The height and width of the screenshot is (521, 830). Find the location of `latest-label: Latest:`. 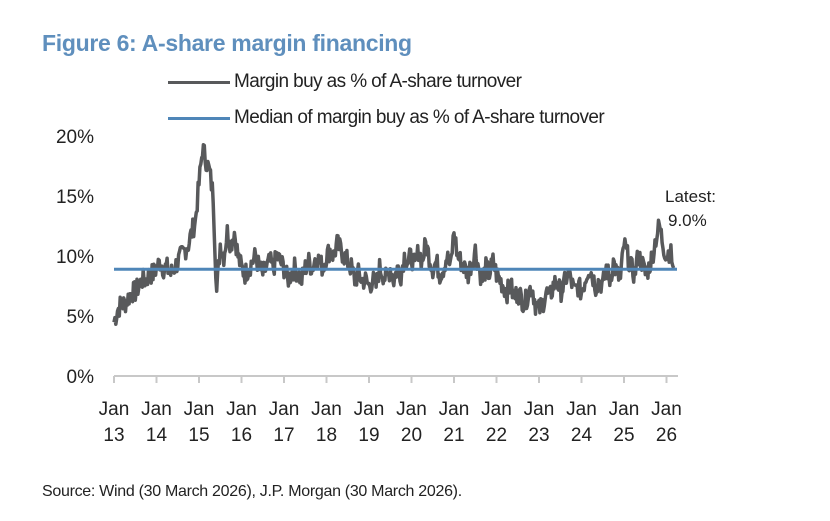

latest-label: Latest: is located at coordinates (690, 196).